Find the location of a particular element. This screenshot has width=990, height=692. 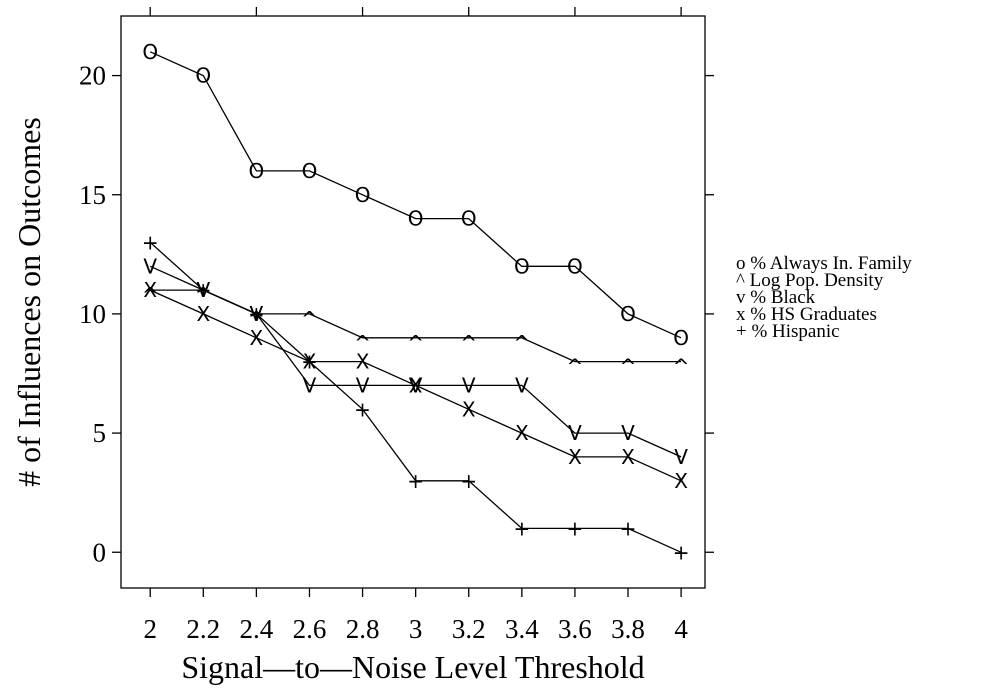

x-axis-label: Signal—to—Noise Level Threshold is located at coordinates (412, 667).